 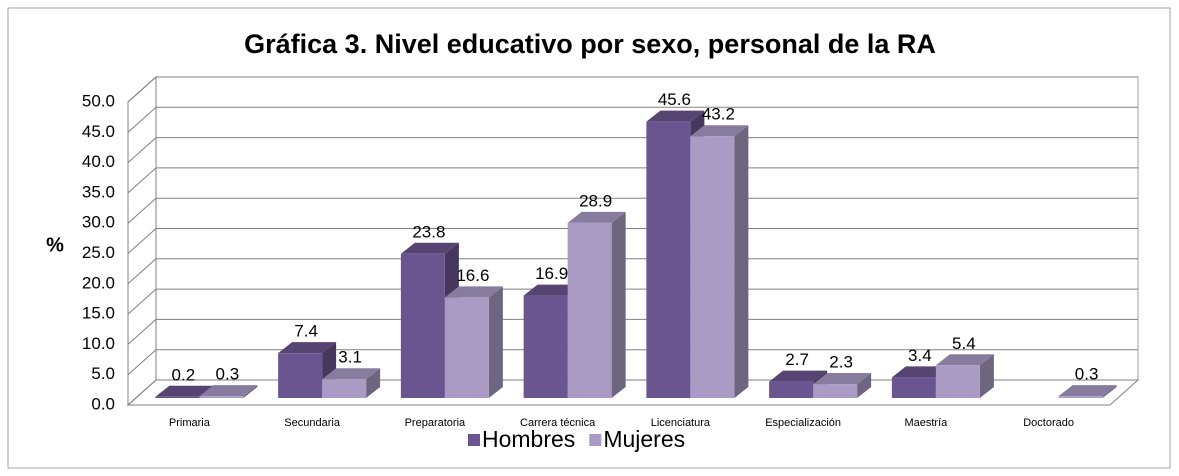 I want to click on y-tick-label: 40.0, so click(x=98, y=161).